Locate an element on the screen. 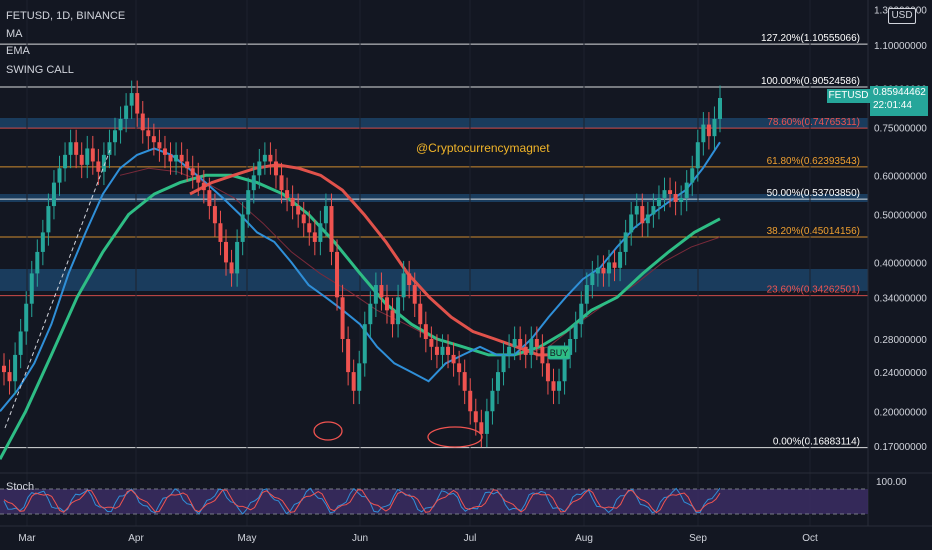 The image size is (932, 550). price-tick-9: 0.24000000 is located at coordinates (900, 373).